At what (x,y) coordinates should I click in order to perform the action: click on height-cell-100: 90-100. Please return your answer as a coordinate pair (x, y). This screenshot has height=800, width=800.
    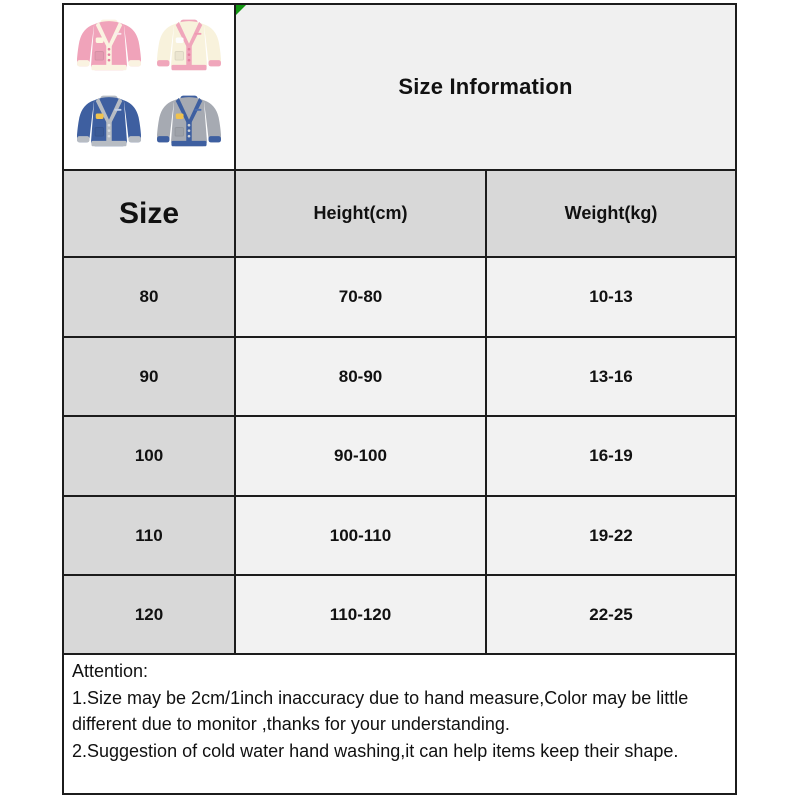
    Looking at the image, I should click on (361, 457).